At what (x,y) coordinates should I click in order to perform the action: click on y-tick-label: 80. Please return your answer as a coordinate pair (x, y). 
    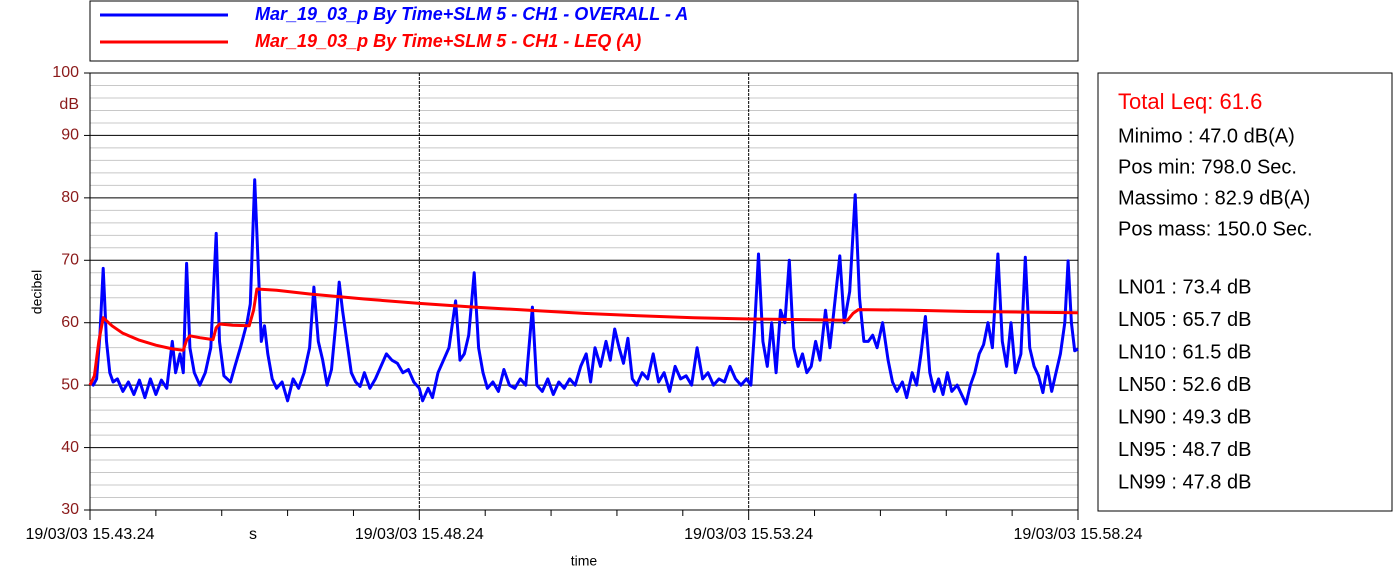
    Looking at the image, I should click on (70, 197).